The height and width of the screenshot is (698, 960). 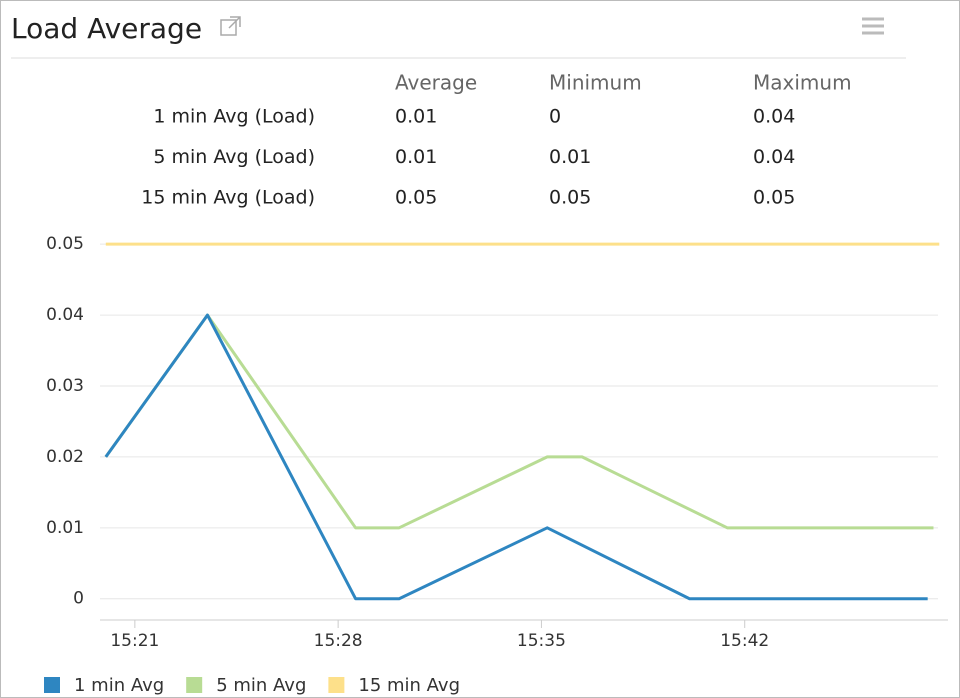 I want to click on x-tick-label: 15:21, so click(x=134, y=641).